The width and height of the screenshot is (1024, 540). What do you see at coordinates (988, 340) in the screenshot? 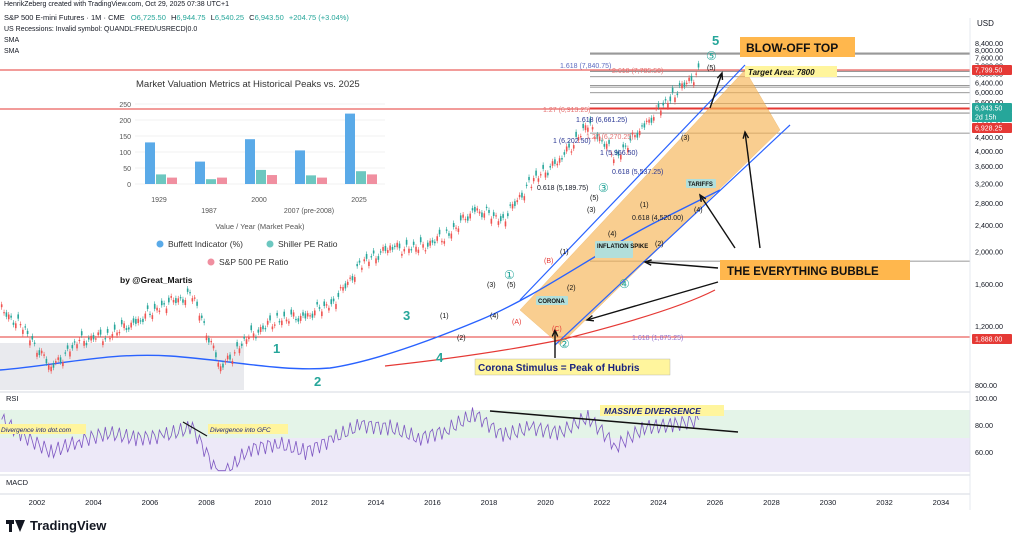
I see `price-label-text: 1,888.00` at bounding box center [988, 340].